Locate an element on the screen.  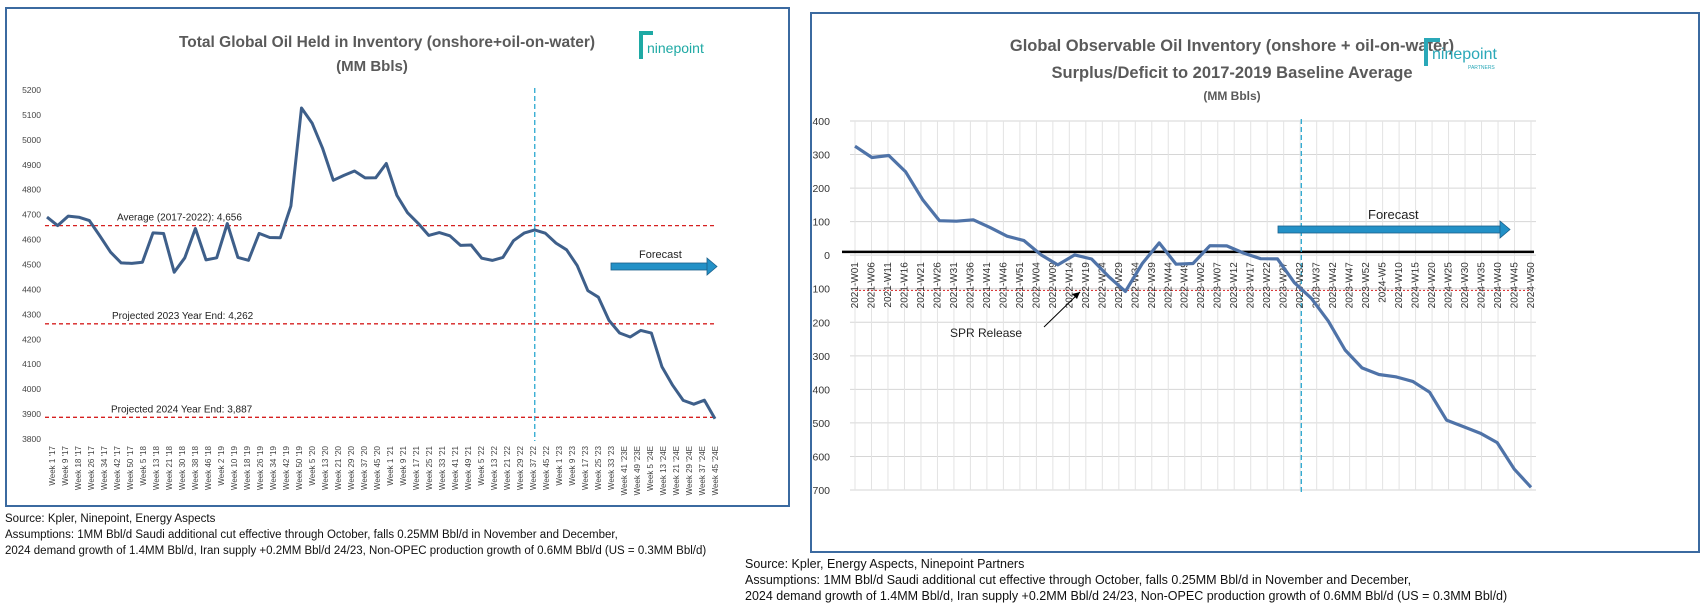
left-y-tick-label: 4300 is located at coordinates (31, 314).